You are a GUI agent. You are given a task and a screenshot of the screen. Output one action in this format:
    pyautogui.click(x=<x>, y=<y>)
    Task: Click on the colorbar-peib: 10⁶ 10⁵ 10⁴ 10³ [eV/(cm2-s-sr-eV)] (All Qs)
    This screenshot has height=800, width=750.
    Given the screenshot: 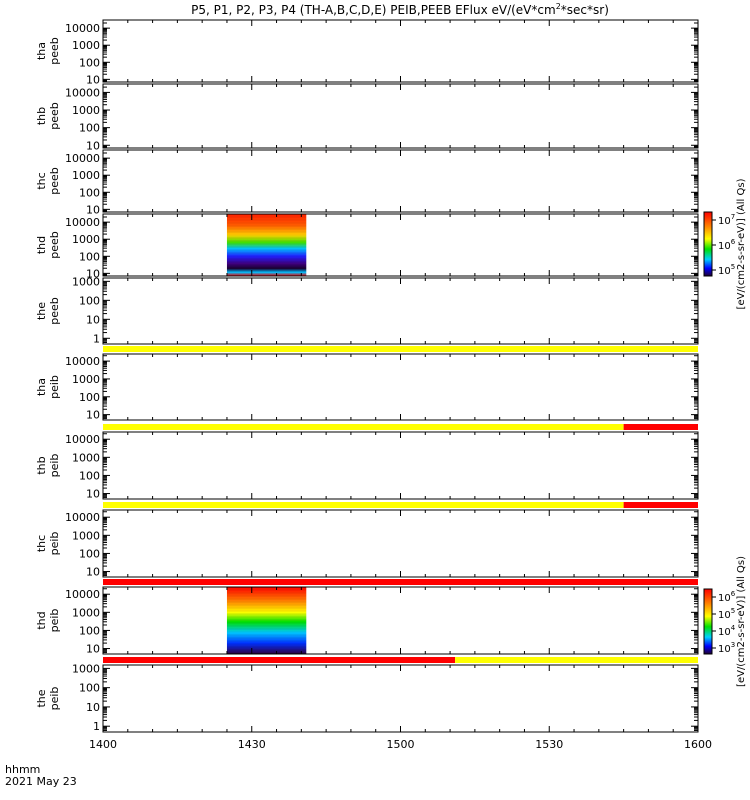 What is the action you would take?
    pyautogui.click(x=725, y=621)
    